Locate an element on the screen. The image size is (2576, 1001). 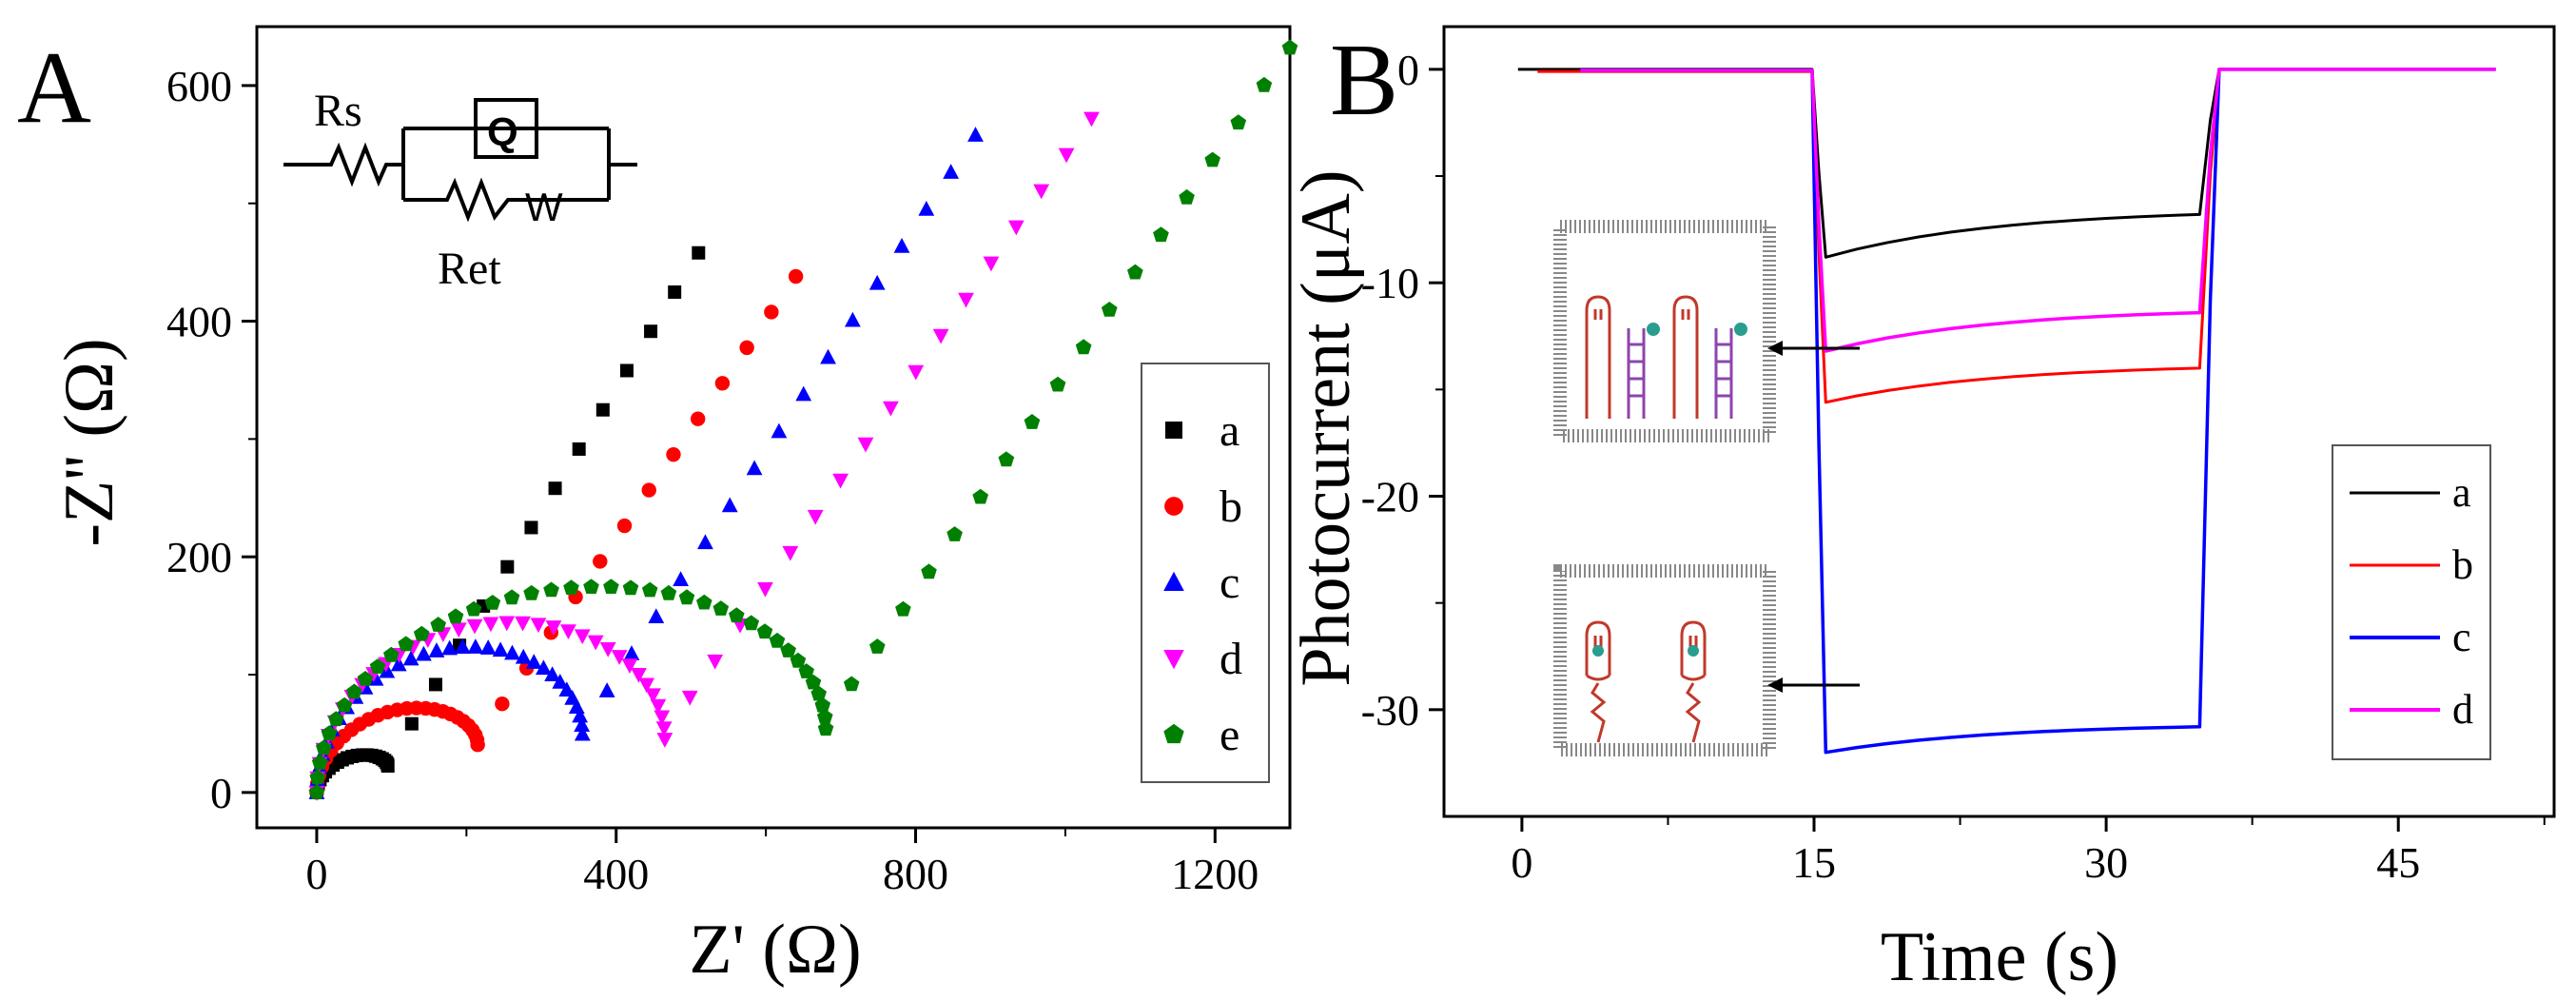
panel-a-xtick-label: 0 is located at coordinates (316, 874).